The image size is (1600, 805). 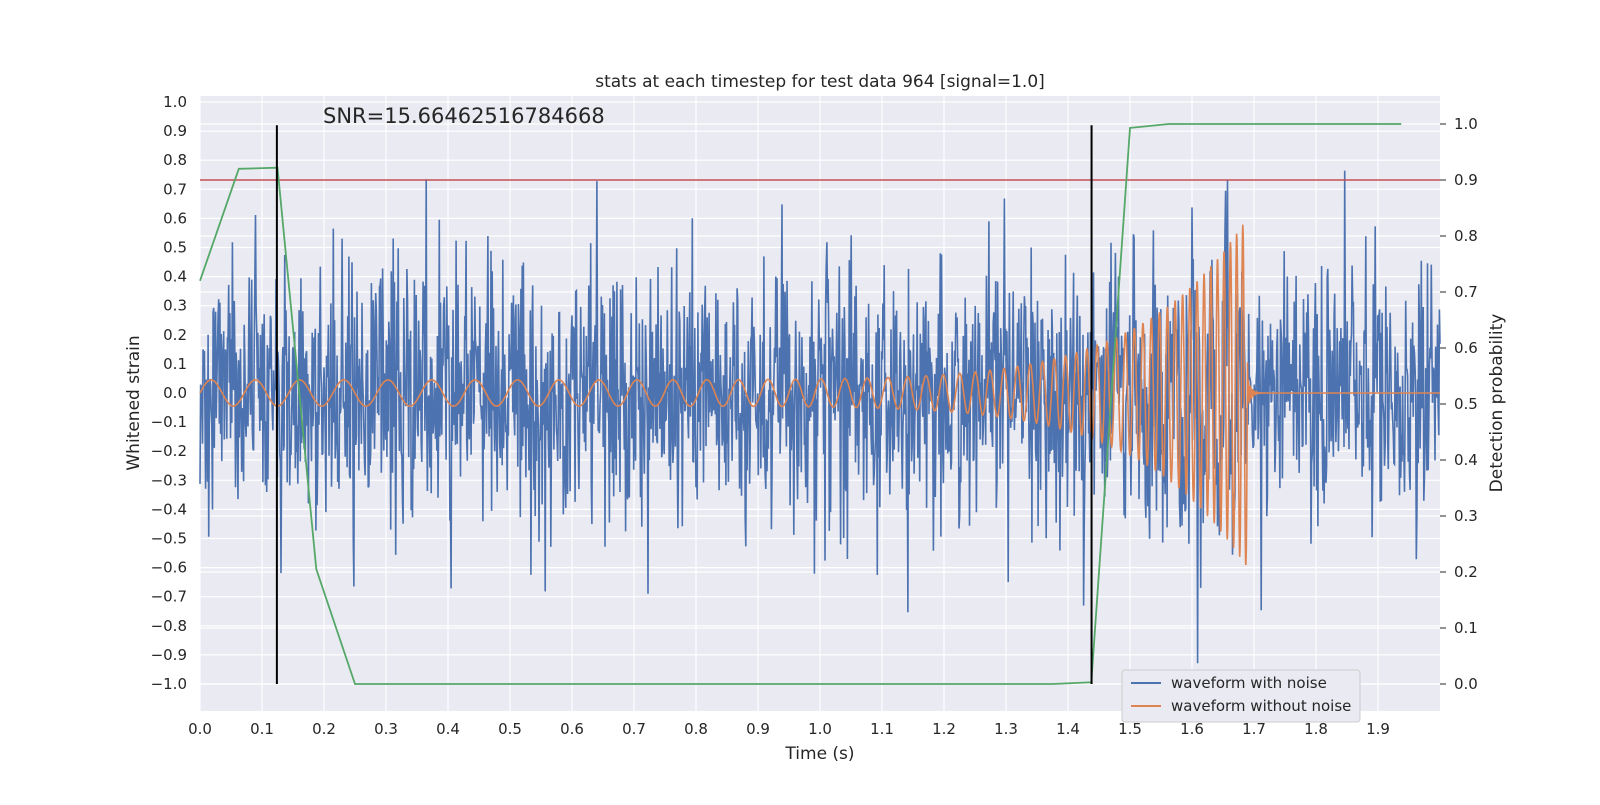 I want to click on y-right-tick-label: 0.7, so click(x=1466, y=292).